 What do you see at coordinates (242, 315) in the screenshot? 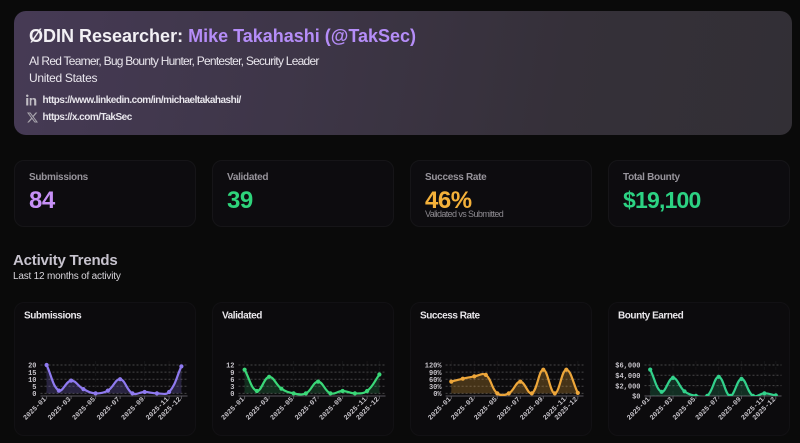
I see `svg-text: Validated` at bounding box center [242, 315].